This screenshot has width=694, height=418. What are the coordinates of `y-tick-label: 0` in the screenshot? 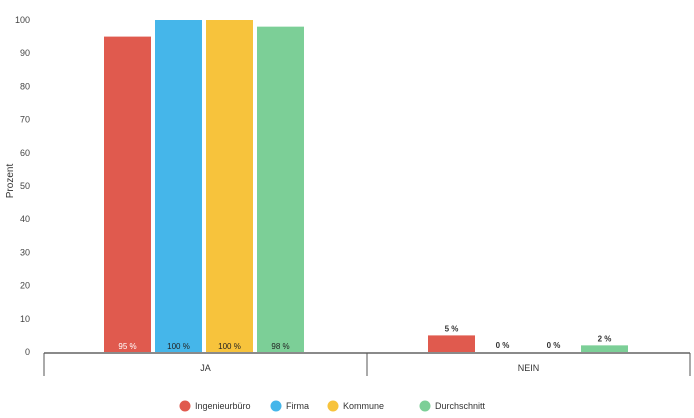 It's located at (27, 352).